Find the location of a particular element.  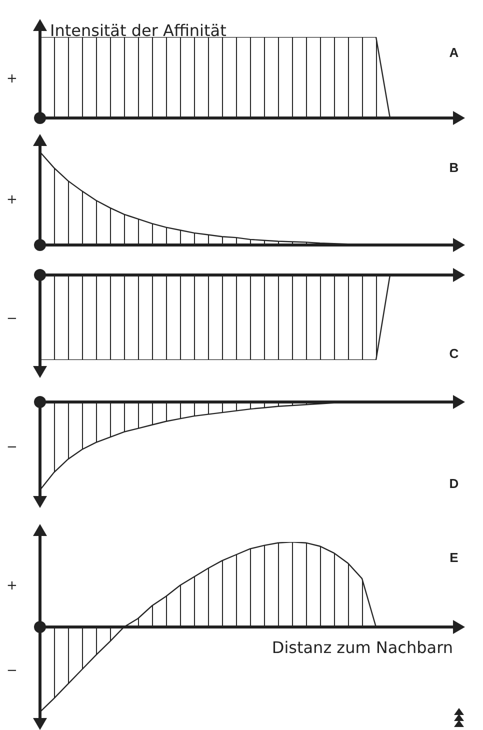

text: A is located at coordinates (454, 52).